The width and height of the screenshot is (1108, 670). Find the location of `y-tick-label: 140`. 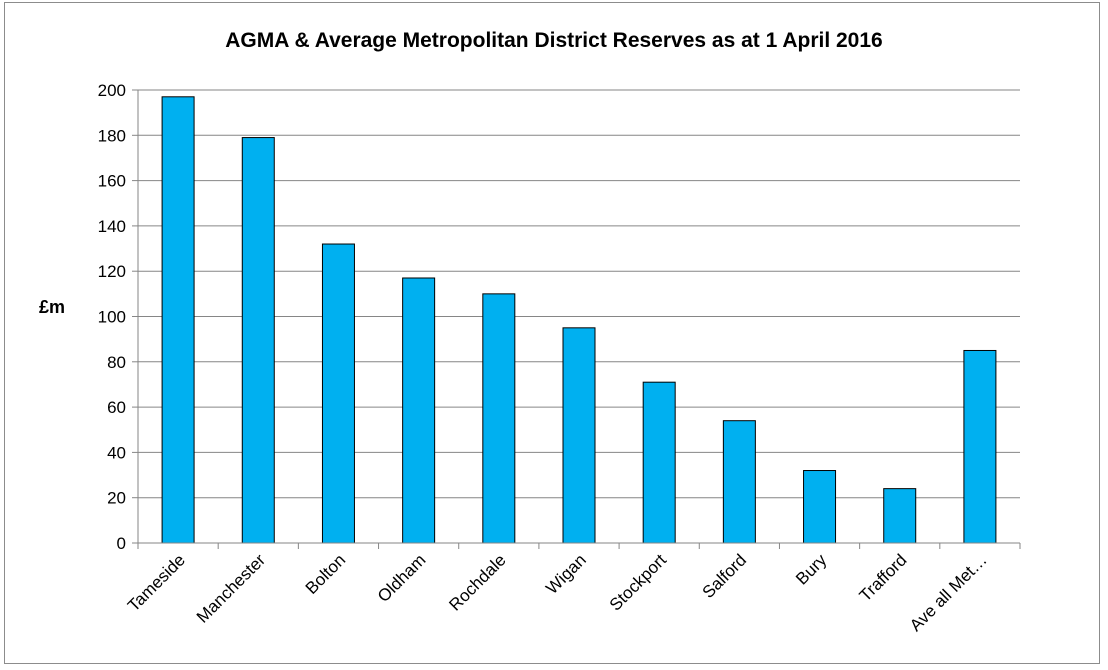

y-tick-label: 140 is located at coordinates (112, 226).